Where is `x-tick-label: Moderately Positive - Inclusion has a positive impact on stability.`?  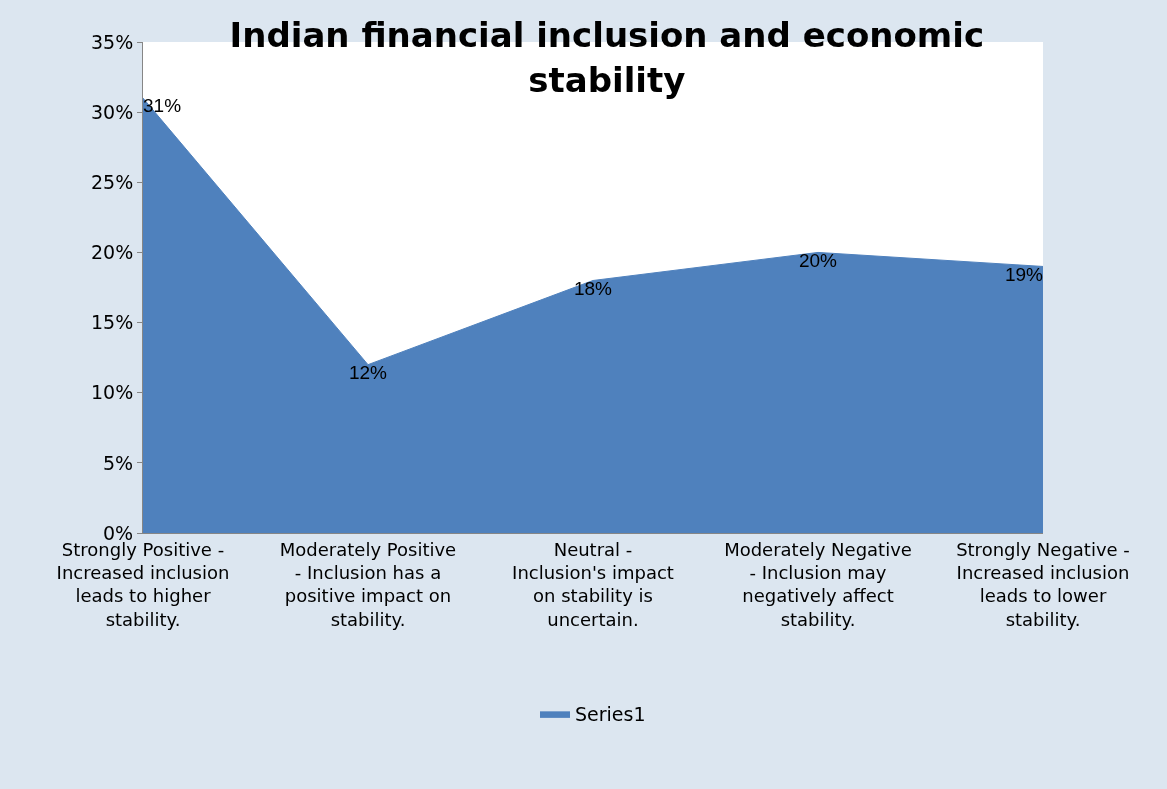 x-tick-label: Moderately Positive - Inclusion has a positive impact on stability. is located at coordinates (368, 584).